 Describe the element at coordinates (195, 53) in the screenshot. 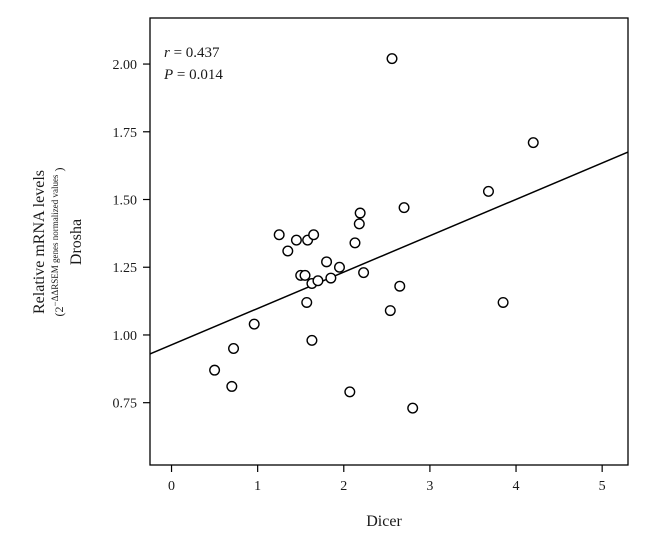

I see `stat-r-value: = 0.437` at that location.